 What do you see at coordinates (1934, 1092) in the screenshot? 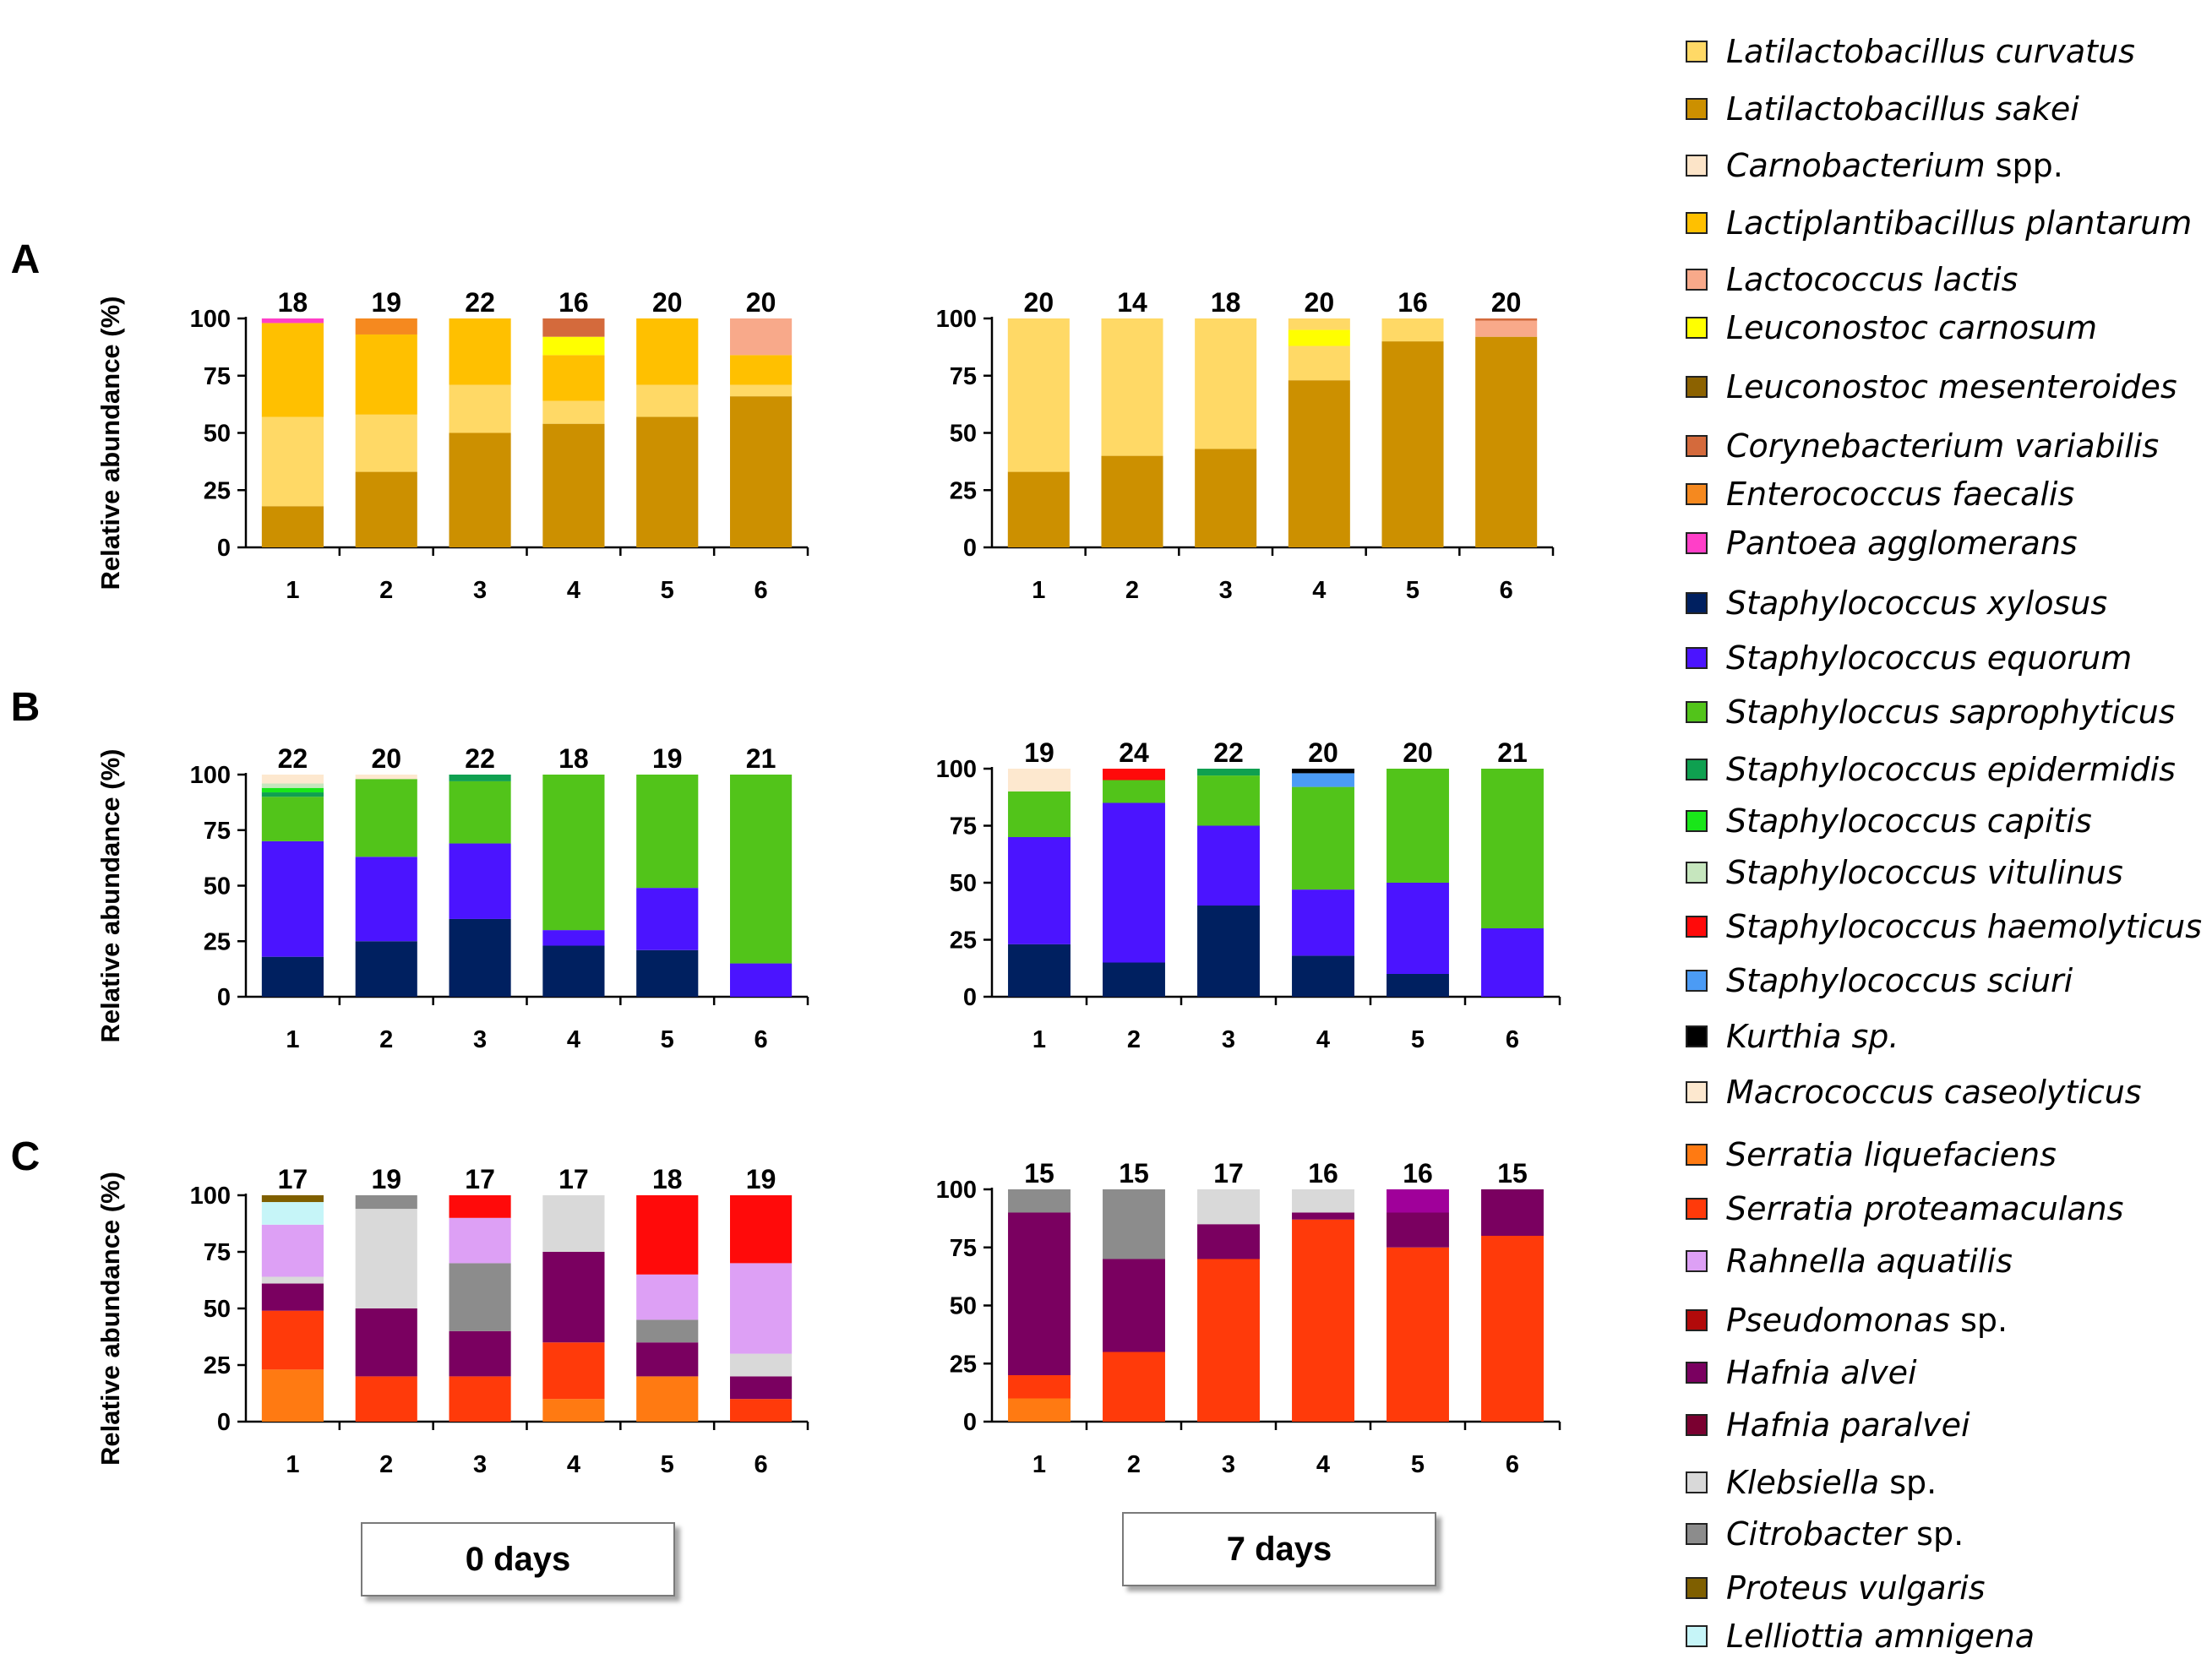
I see `legend-label: Macrococcus caseolyticus` at bounding box center [1934, 1092].